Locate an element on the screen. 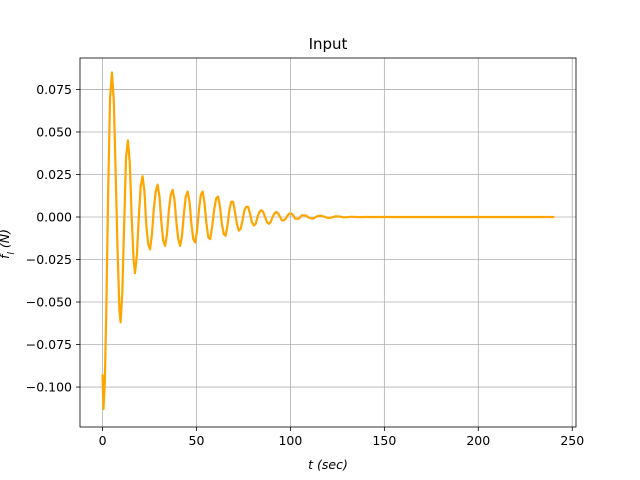 The width and height of the screenshot is (640, 480). y-tick-label: −0.075 is located at coordinates (49, 344).